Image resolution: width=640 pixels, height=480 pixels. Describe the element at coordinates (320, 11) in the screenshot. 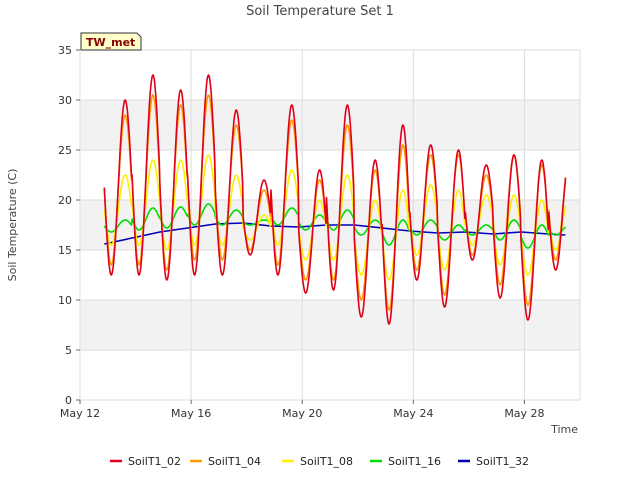

I see `chart-title: Soil Temperature Set 1` at that location.